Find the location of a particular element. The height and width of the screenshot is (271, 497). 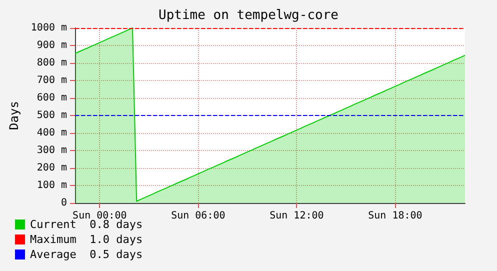

x-tick-label: Sun 18:00 is located at coordinates (395, 216).